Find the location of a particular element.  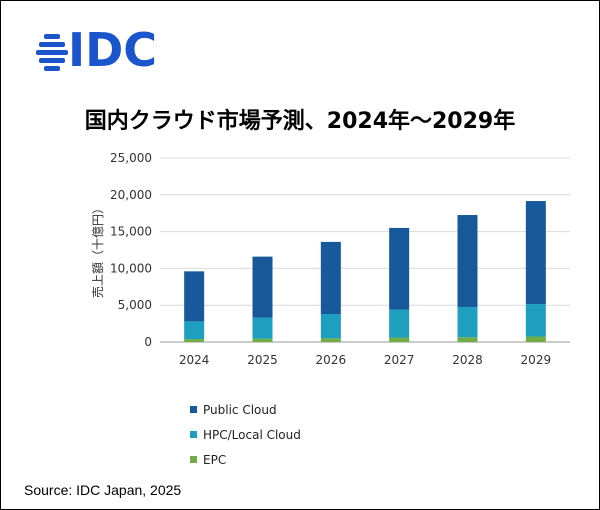

y-tick-label: 0 is located at coordinates (148, 342).